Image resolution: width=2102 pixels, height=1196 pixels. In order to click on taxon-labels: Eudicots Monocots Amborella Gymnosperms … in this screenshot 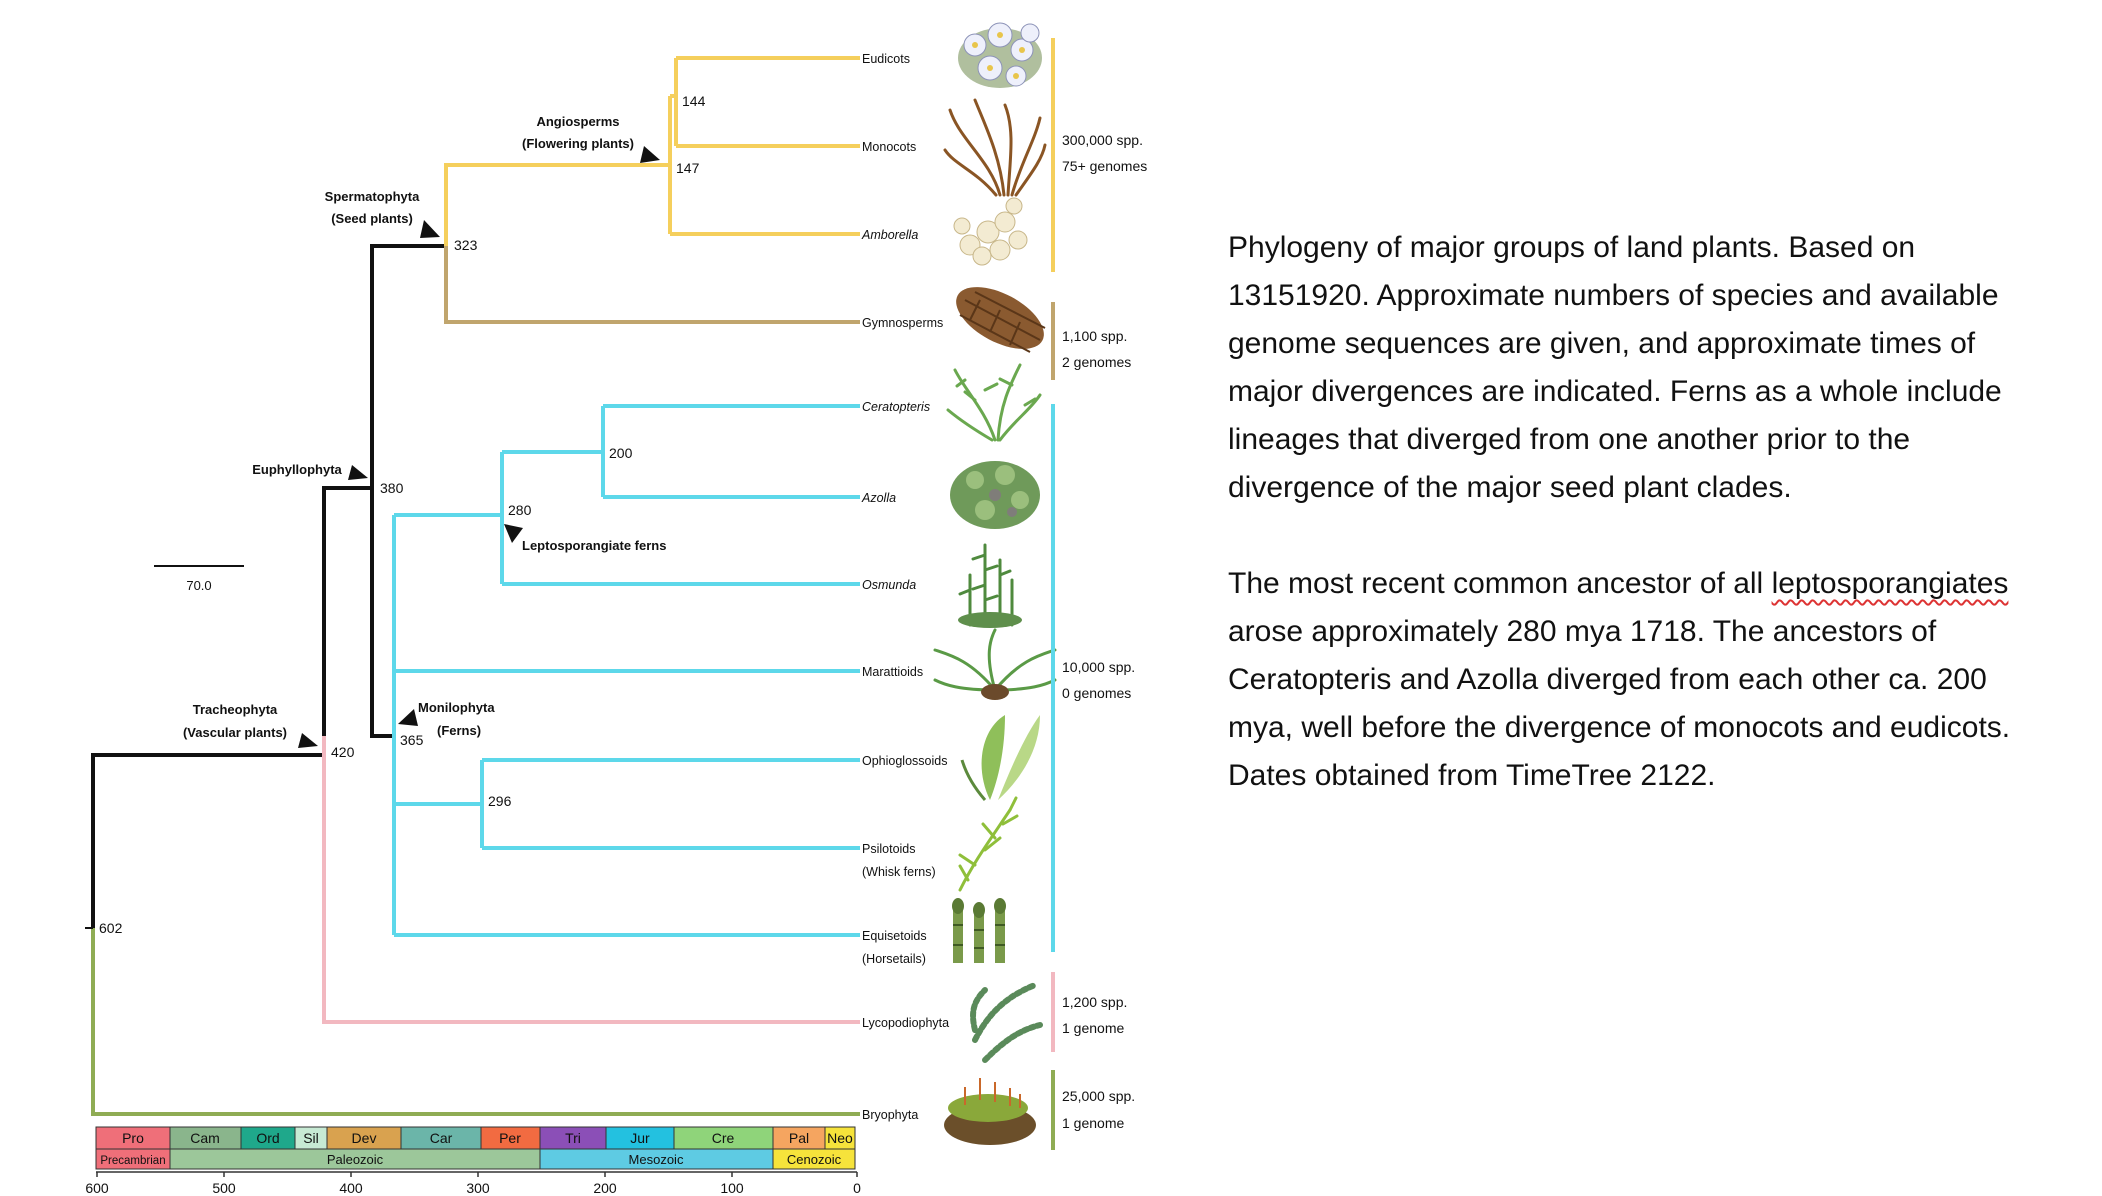, I will do `click(905, 587)`.